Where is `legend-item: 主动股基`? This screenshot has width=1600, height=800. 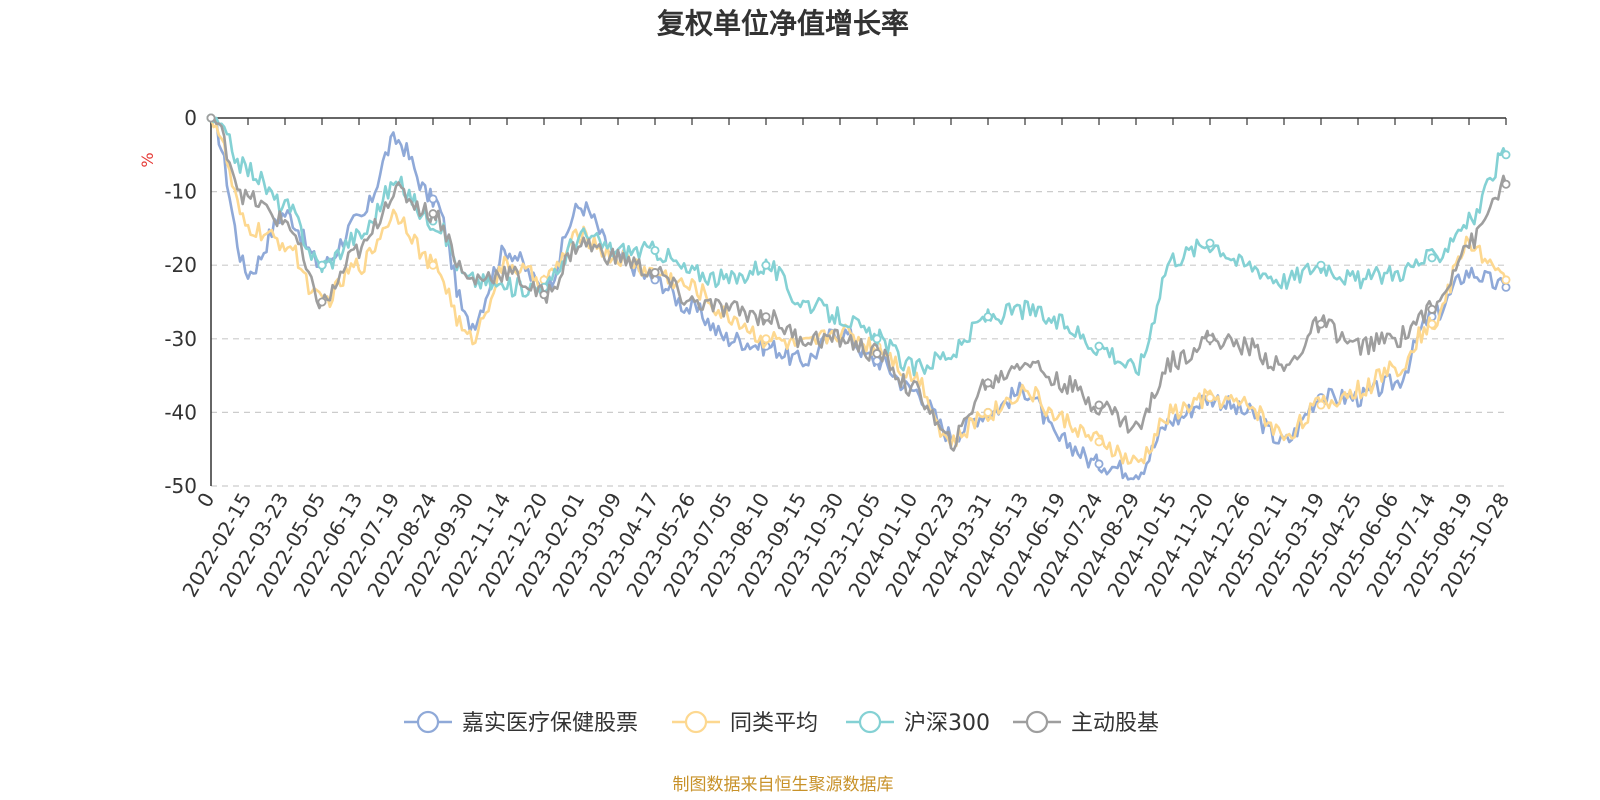 legend-item: 主动股基 is located at coordinates (1086, 723).